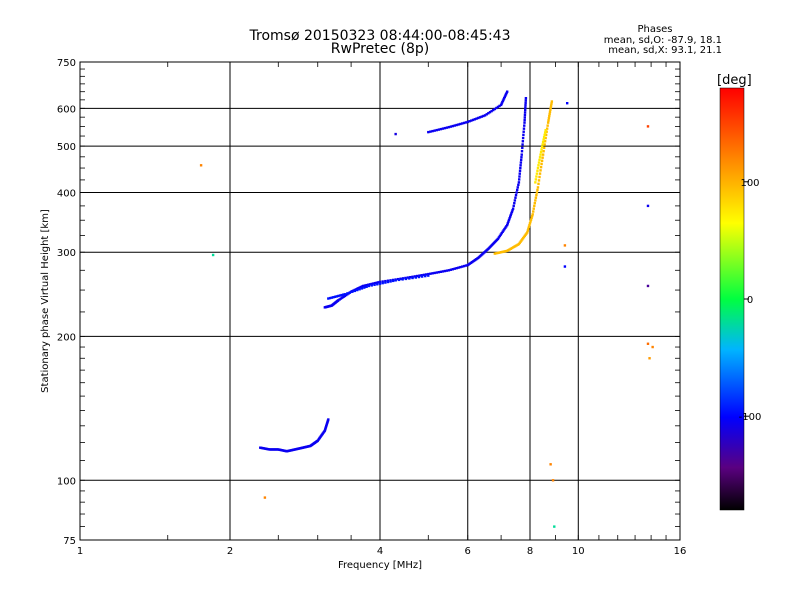 The image size is (800, 600). I want to click on phases-line-o: mean, sd,O: -87.9, 18.1, so click(663, 40).